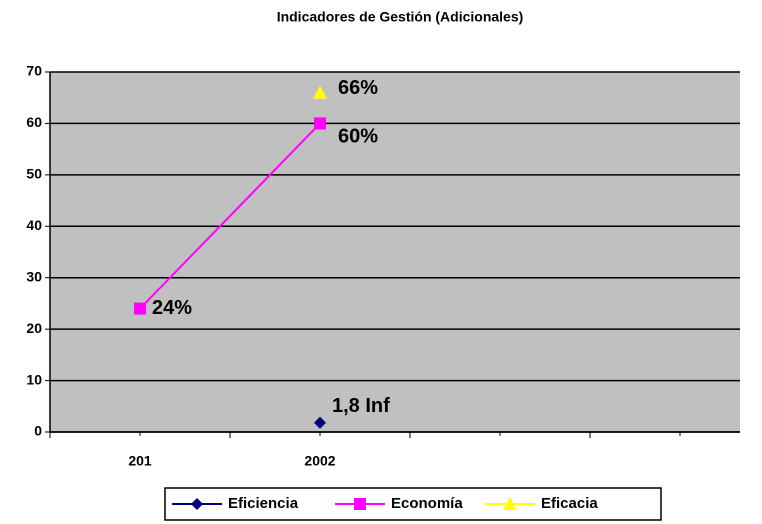 The image size is (762, 524). What do you see at coordinates (569, 503) in the screenshot?
I see `legend-label: Eficacia` at bounding box center [569, 503].